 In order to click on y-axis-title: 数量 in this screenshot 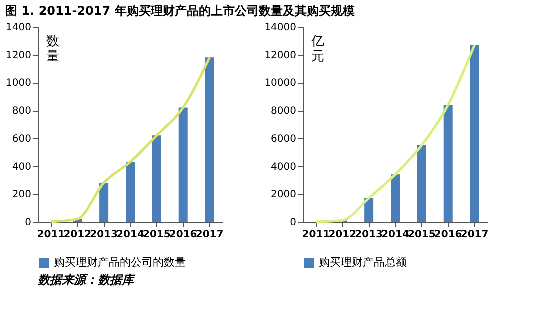, I will do `click(53, 49)`.